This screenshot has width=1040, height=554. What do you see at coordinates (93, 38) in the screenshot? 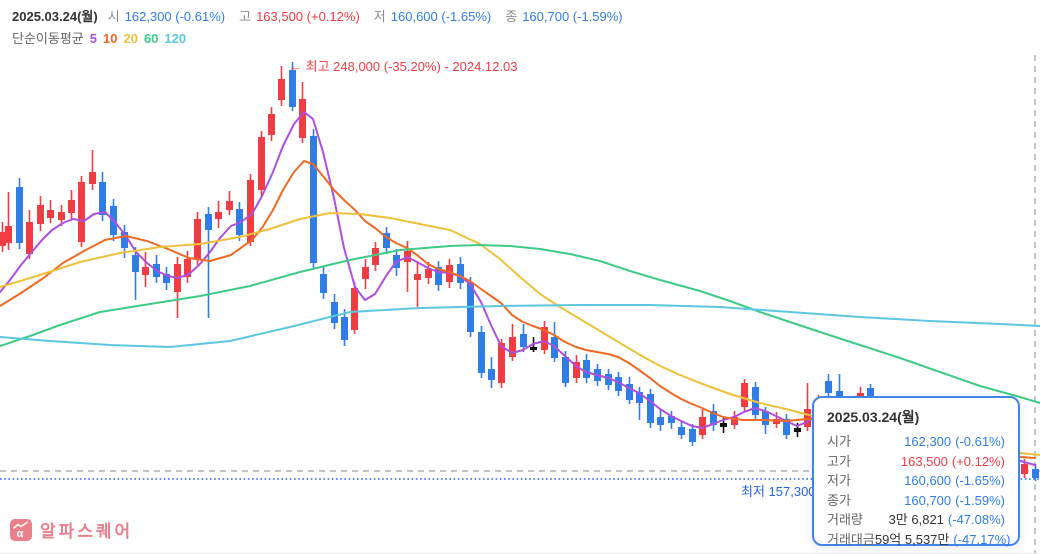
I see `sma-period-5: 5` at bounding box center [93, 38].